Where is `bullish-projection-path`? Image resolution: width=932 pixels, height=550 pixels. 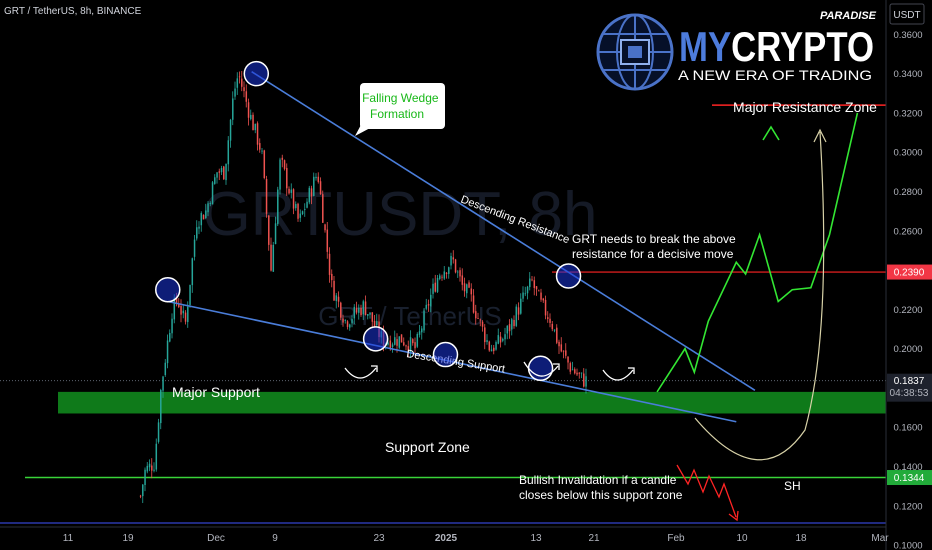 bullish-projection-path is located at coordinates (757, 252).